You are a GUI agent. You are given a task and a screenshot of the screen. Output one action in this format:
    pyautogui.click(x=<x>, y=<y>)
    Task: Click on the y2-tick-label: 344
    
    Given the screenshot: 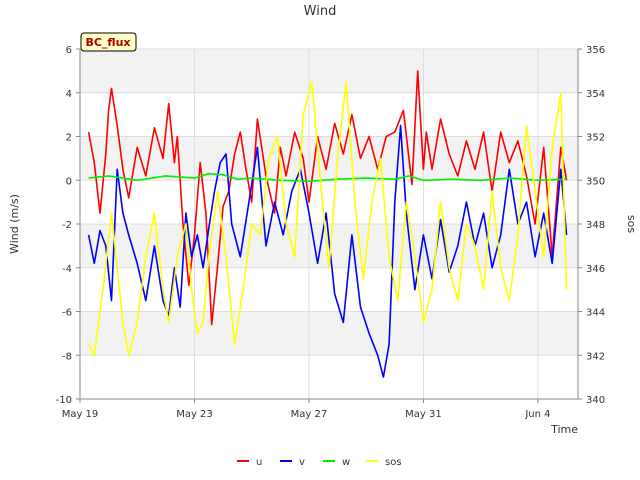 What is the action you would take?
    pyautogui.click(x=595, y=313)
    